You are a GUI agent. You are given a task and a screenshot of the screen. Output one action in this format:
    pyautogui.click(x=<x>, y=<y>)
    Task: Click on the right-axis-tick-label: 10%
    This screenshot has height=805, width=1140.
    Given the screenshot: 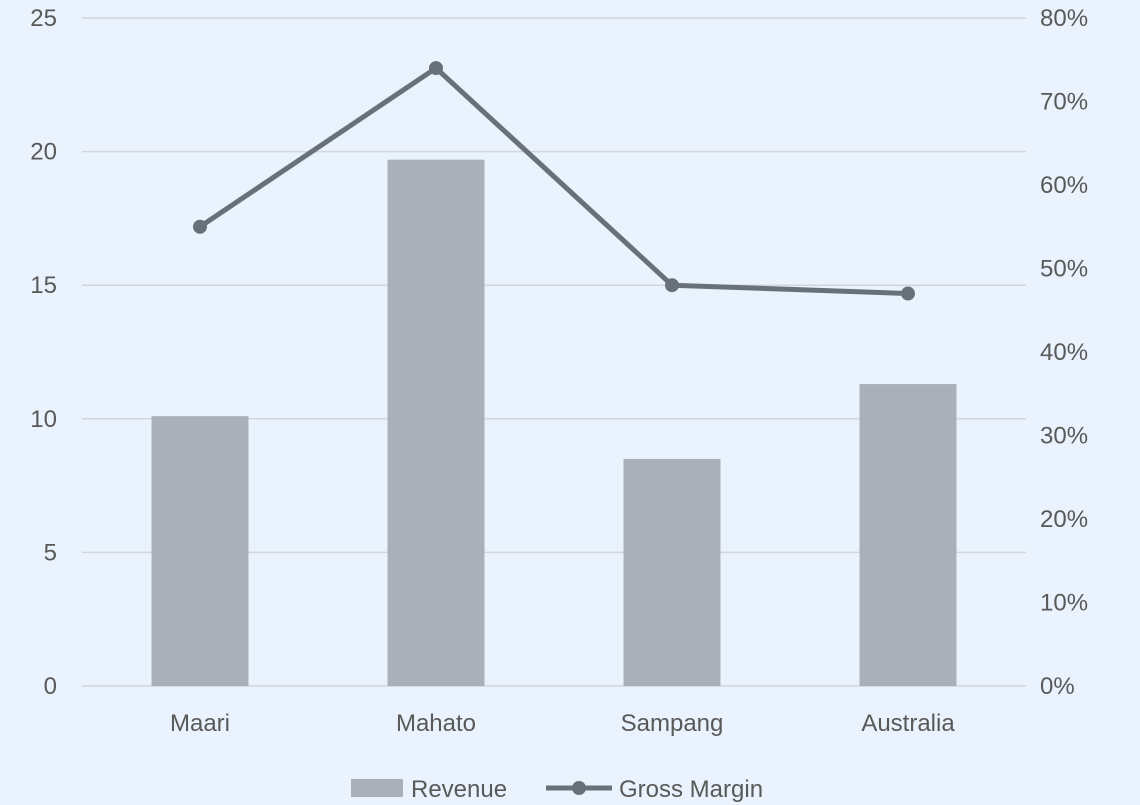 What is the action you would take?
    pyautogui.click(x=1064, y=603)
    